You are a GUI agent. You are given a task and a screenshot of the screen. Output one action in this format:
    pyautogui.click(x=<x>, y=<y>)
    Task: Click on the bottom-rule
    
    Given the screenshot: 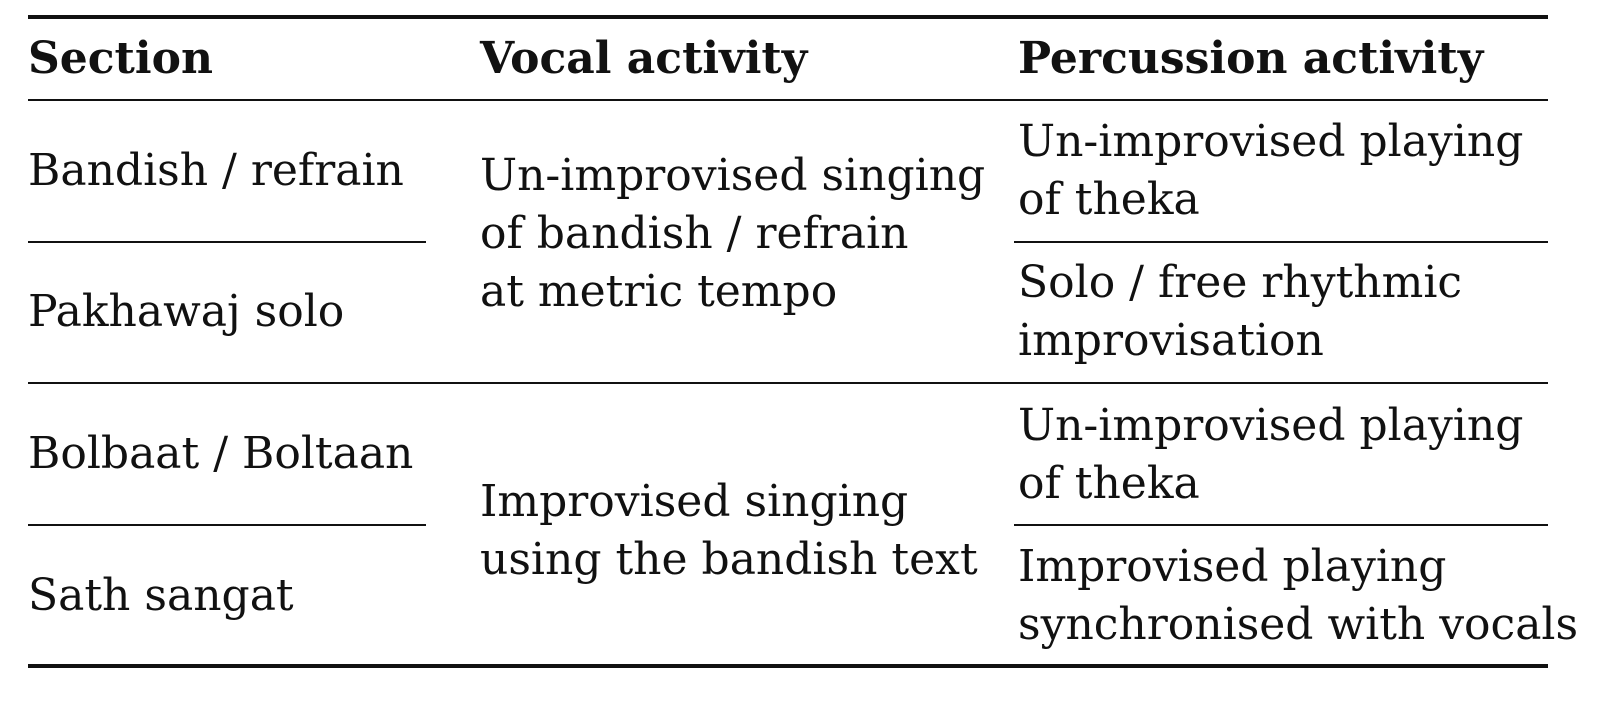 What is the action you would take?
    pyautogui.click(x=788, y=666)
    